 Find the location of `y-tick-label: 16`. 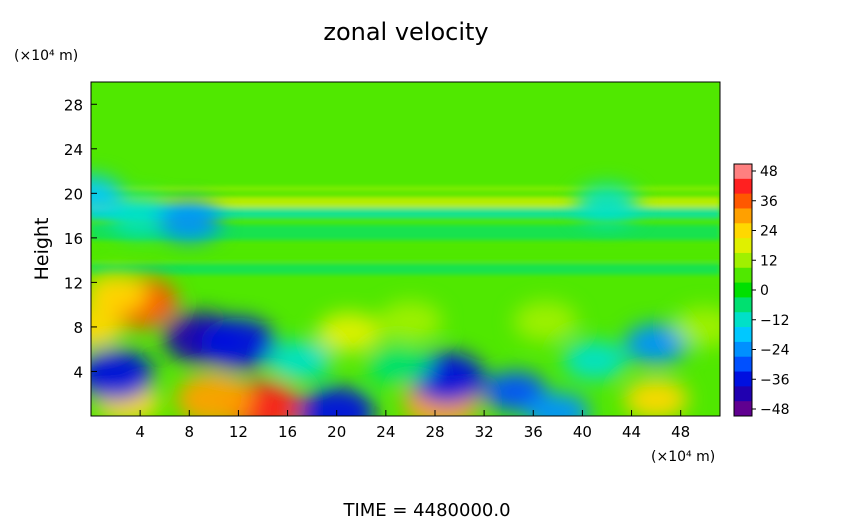

y-tick-label: 16 is located at coordinates (73, 239).